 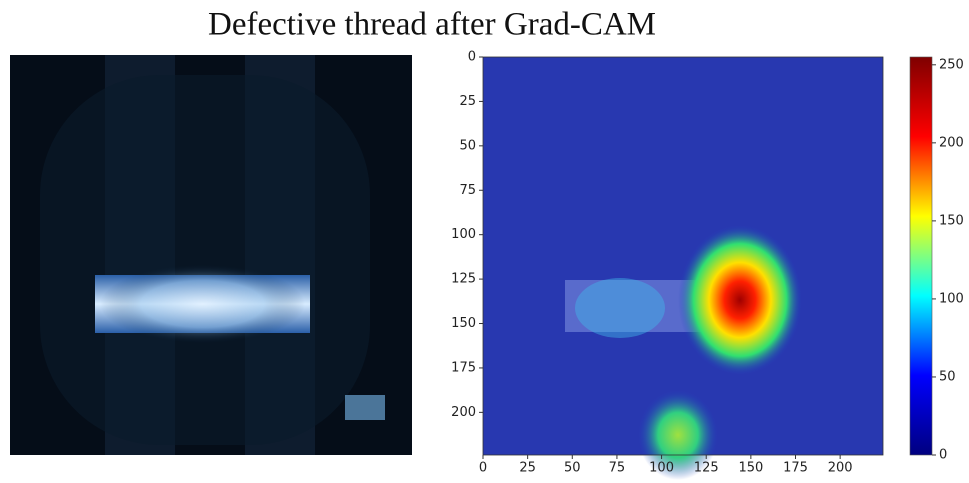 I want to click on y-tick-label: 200, so click(x=463, y=412).